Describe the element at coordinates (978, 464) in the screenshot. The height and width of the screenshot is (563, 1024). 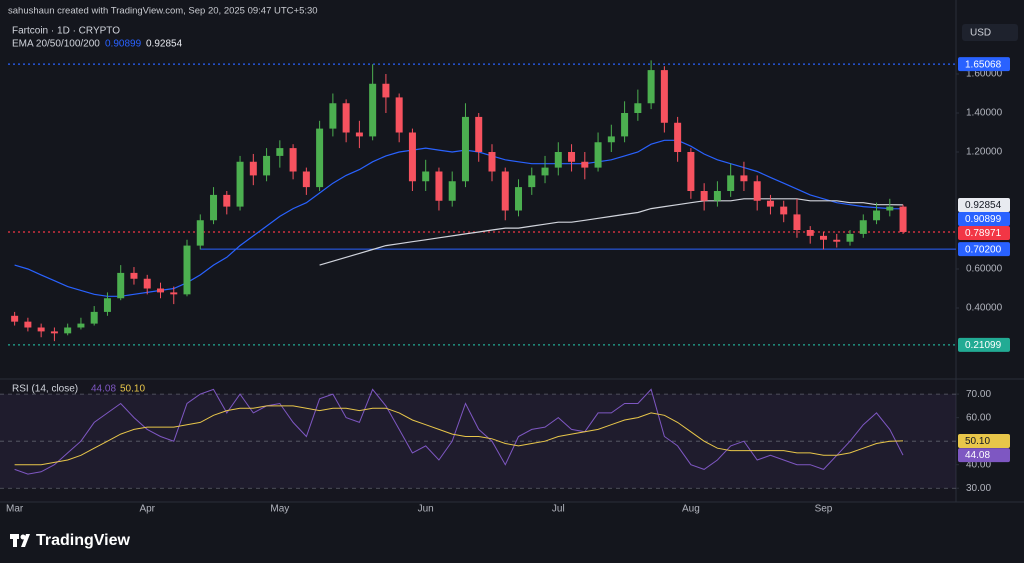
I see `y-tick-label: 40.00` at that location.